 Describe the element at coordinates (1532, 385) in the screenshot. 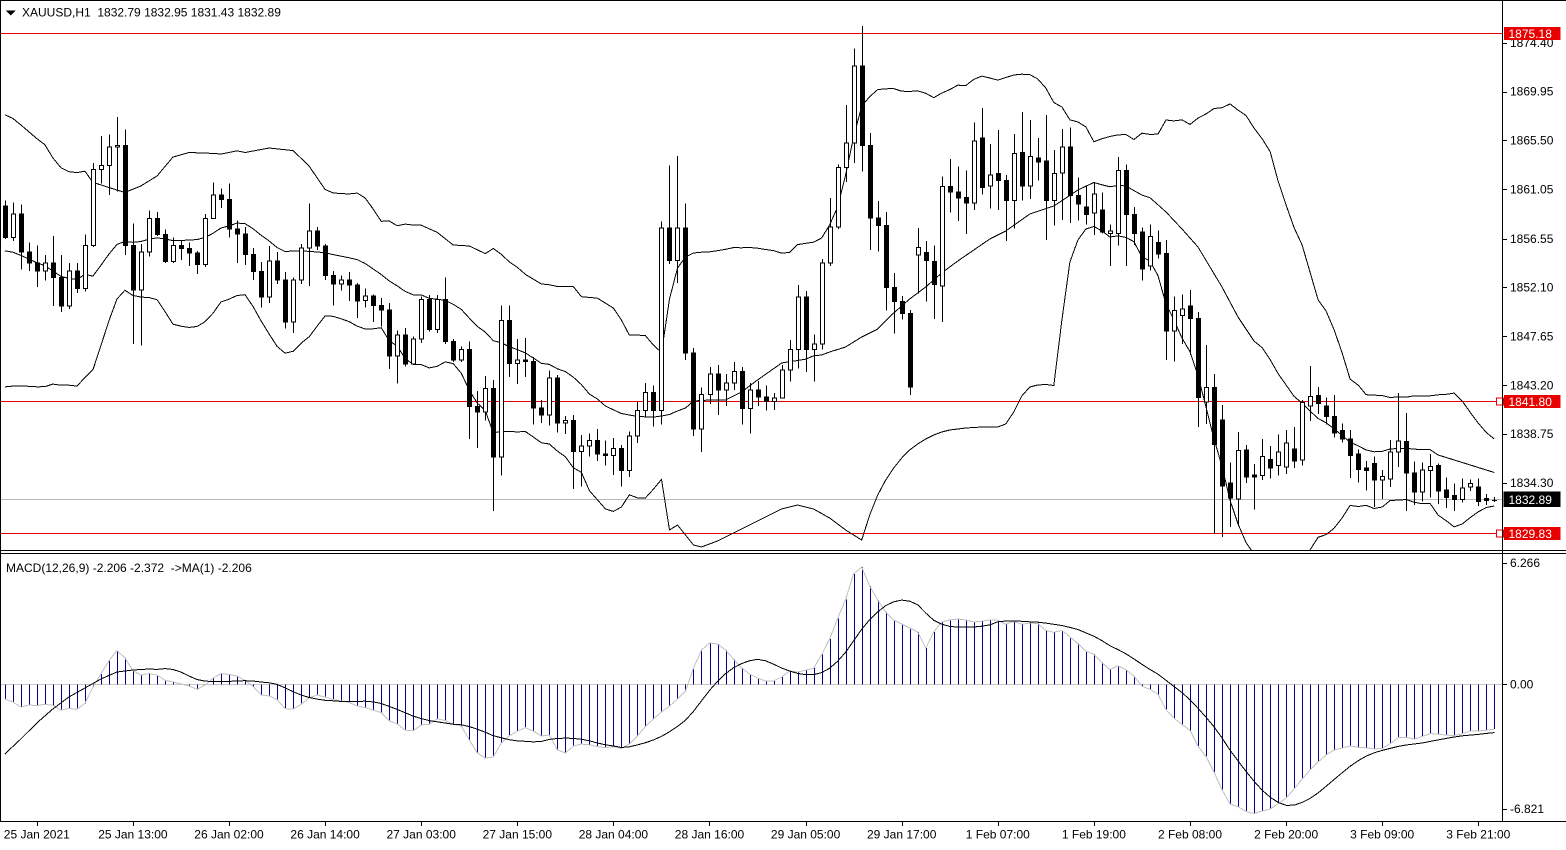

I see `svg-text: 1843.20` at that location.